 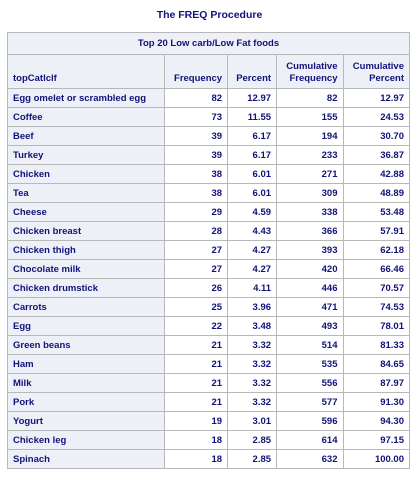 I want to click on cell-item: Coffee, so click(x=86, y=117).